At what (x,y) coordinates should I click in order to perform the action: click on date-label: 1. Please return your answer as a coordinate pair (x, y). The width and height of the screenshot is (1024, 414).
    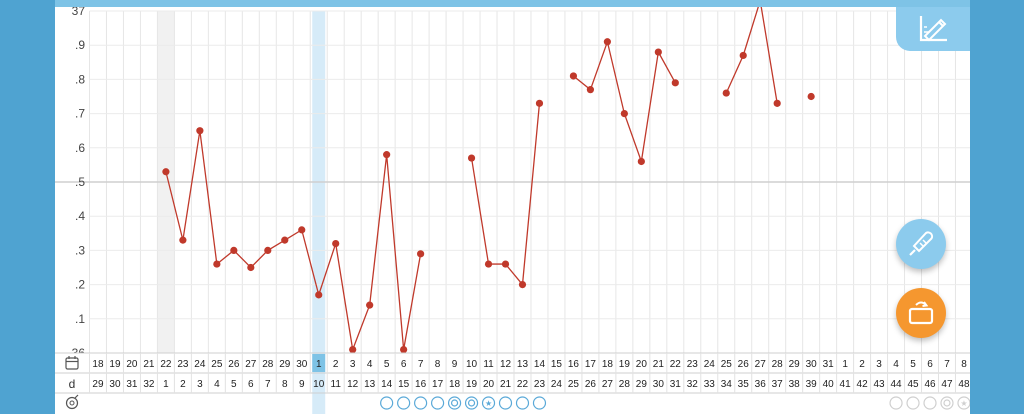
    Looking at the image, I should click on (845, 364).